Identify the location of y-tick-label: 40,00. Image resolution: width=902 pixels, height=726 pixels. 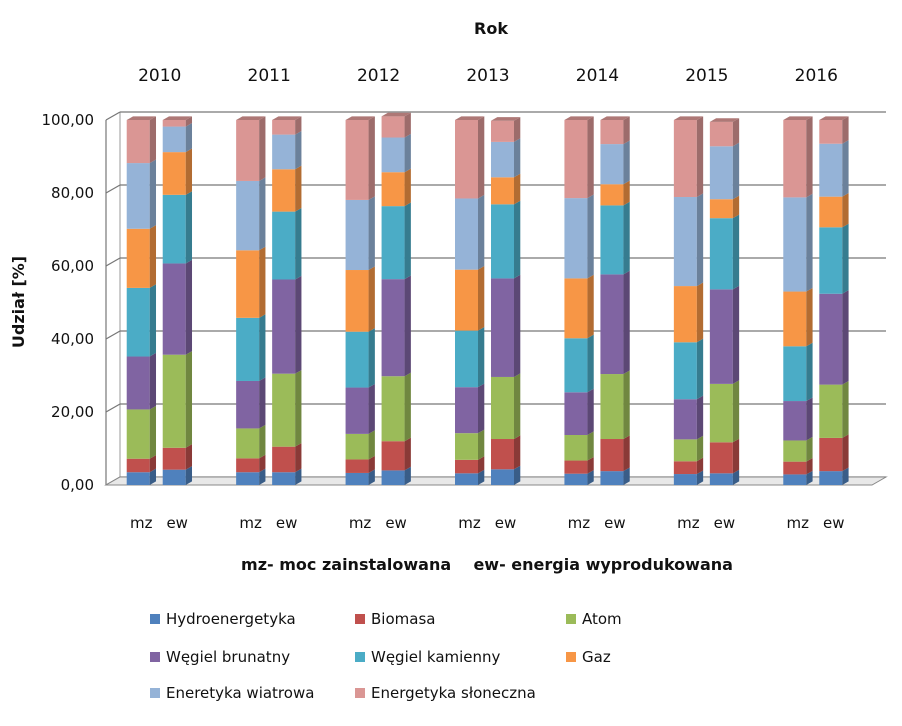
(72, 339).